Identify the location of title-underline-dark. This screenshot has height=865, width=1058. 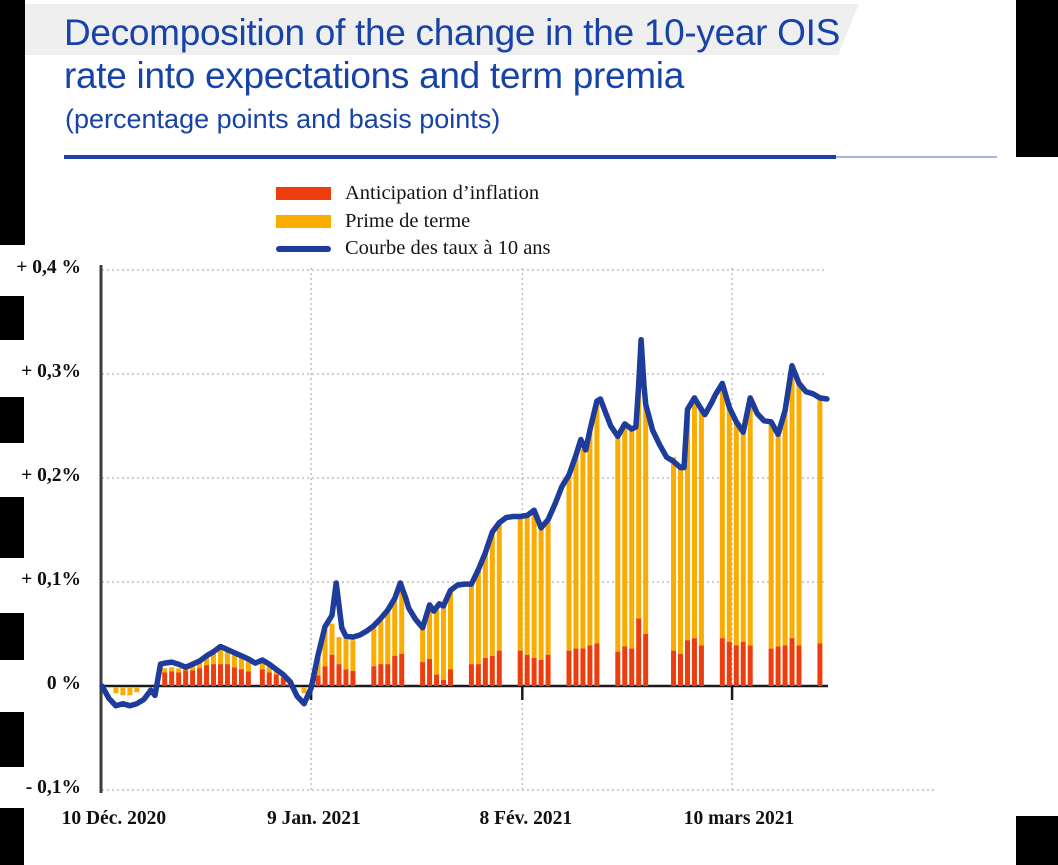
(450, 157).